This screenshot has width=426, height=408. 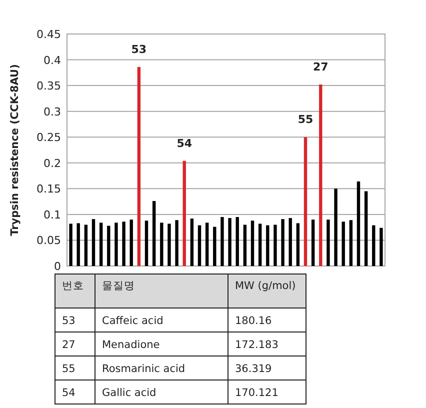 I want to click on y-tick-label: 0.15, so click(x=48, y=189).